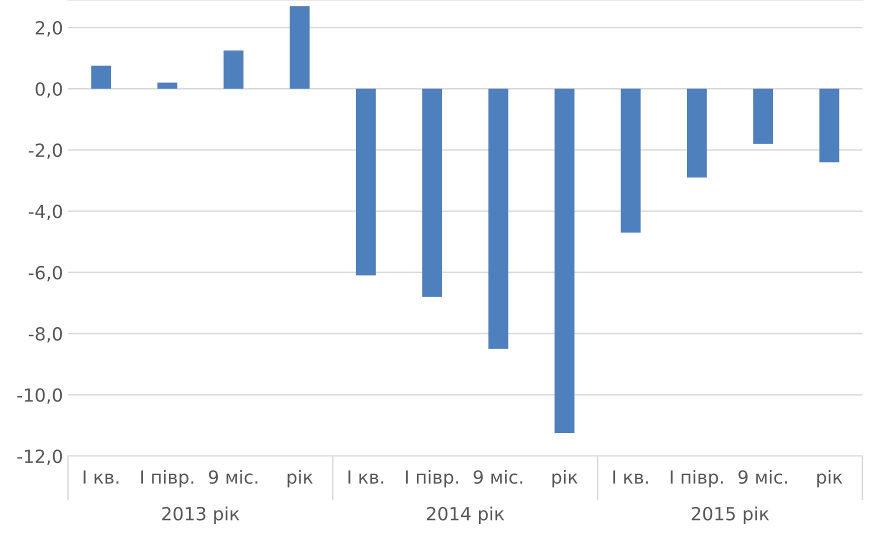  Describe the element at coordinates (45, 335) in the screenshot. I see `y-tick-label: -8,0` at that location.